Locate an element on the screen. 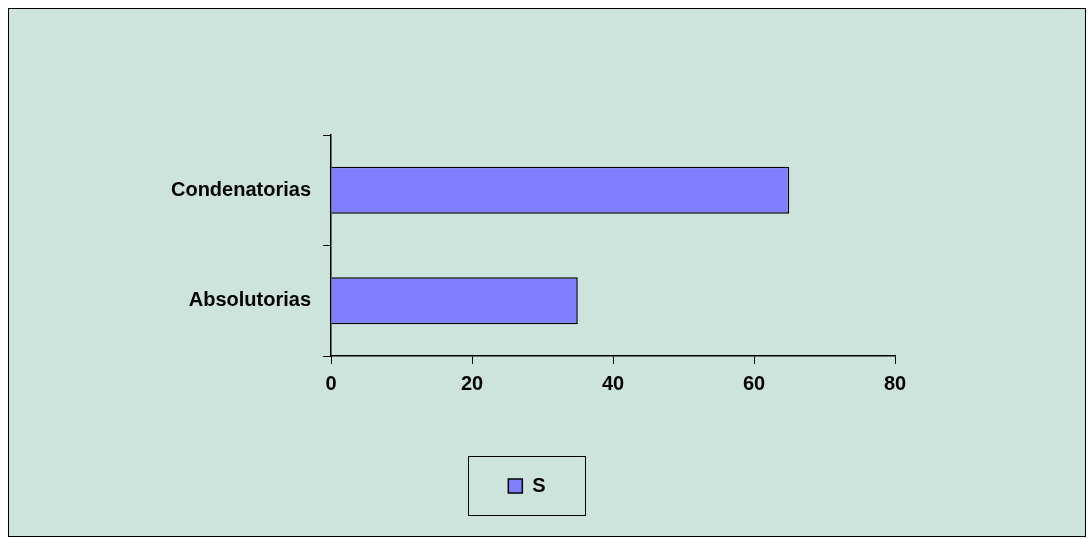 This screenshot has height=539, width=1088. legend-label: S is located at coordinates (539, 484).